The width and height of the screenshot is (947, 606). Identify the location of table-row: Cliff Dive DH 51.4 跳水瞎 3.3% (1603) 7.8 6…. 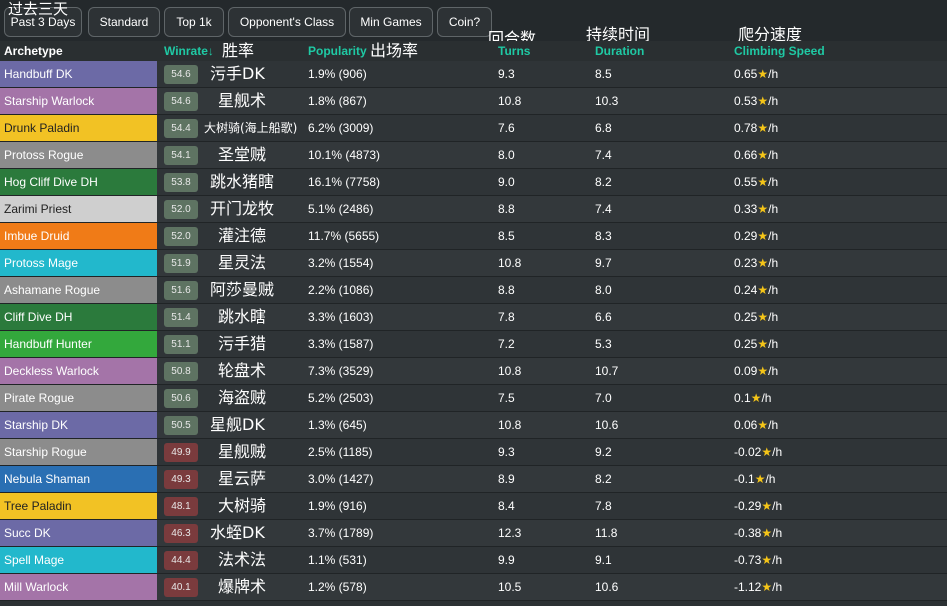
(473, 317).